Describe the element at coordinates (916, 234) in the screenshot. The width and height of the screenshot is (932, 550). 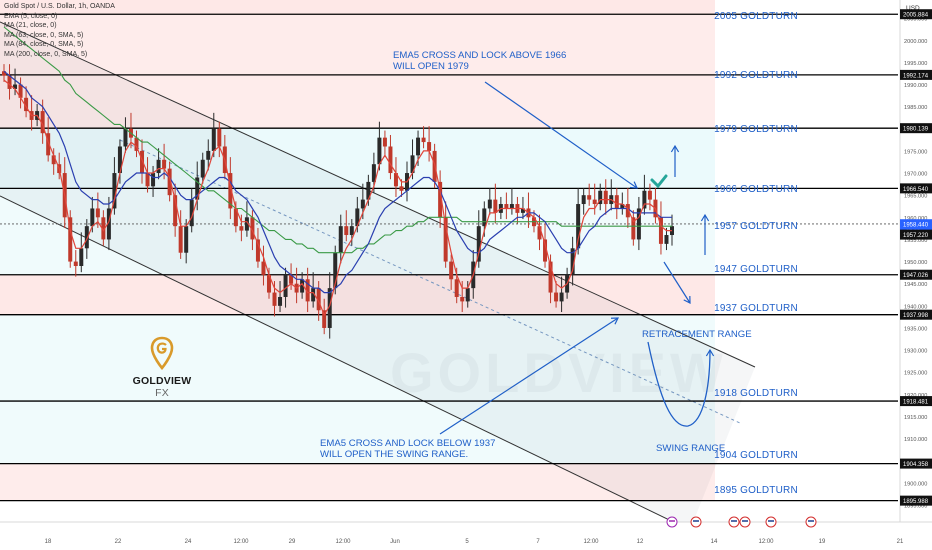
I see `secondary-price-tag` at that location.